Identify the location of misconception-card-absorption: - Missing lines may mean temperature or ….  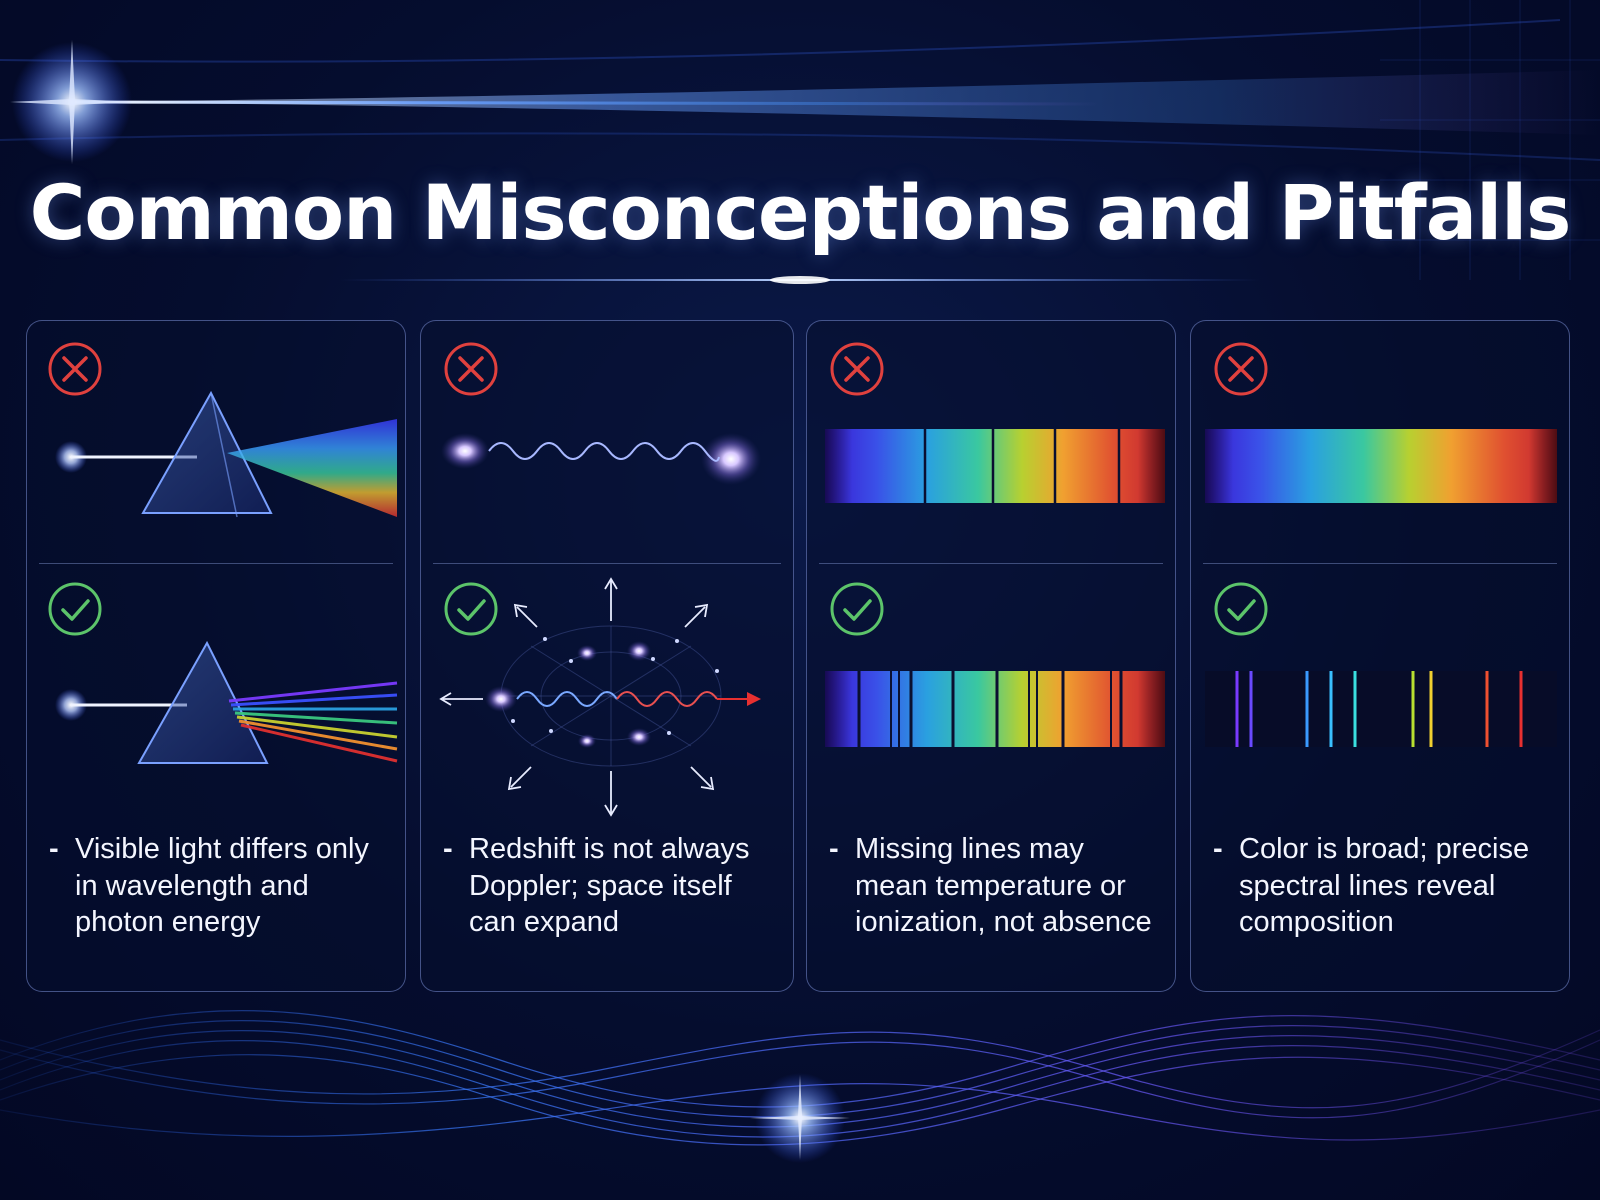
(991, 656).